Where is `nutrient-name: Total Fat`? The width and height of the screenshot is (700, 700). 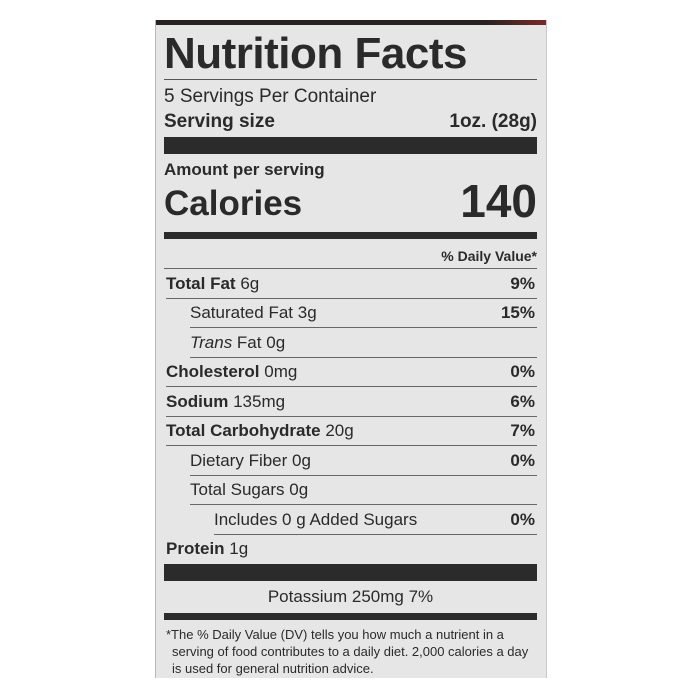 nutrient-name: Total Fat is located at coordinates (201, 283).